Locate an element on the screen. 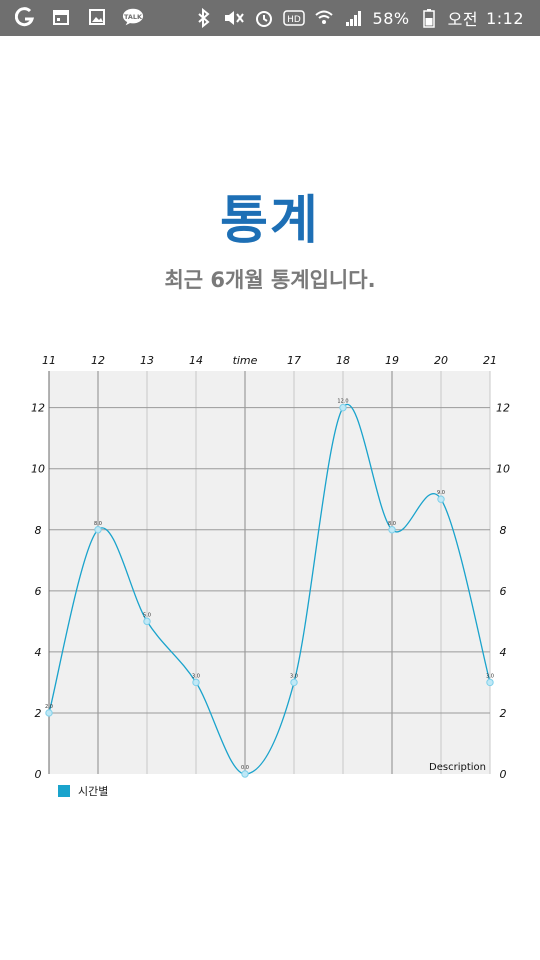 The width and height of the screenshot is (540, 960). x-tick-label: 19 is located at coordinates (392, 360).